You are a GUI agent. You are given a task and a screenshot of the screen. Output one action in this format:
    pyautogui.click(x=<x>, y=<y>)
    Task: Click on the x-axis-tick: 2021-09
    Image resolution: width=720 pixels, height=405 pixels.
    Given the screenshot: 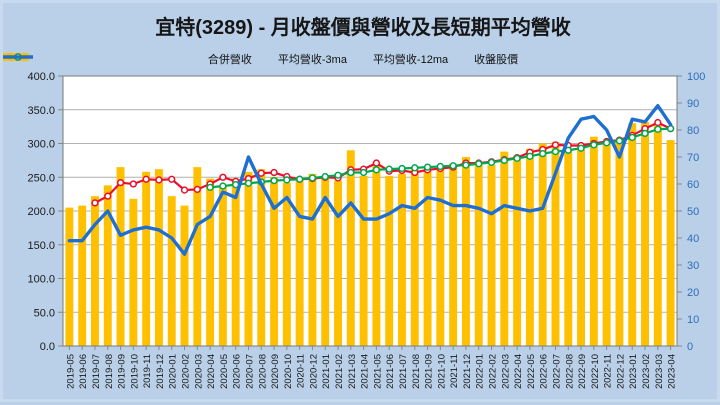 What is the action you would take?
    pyautogui.click(x=429, y=371)
    